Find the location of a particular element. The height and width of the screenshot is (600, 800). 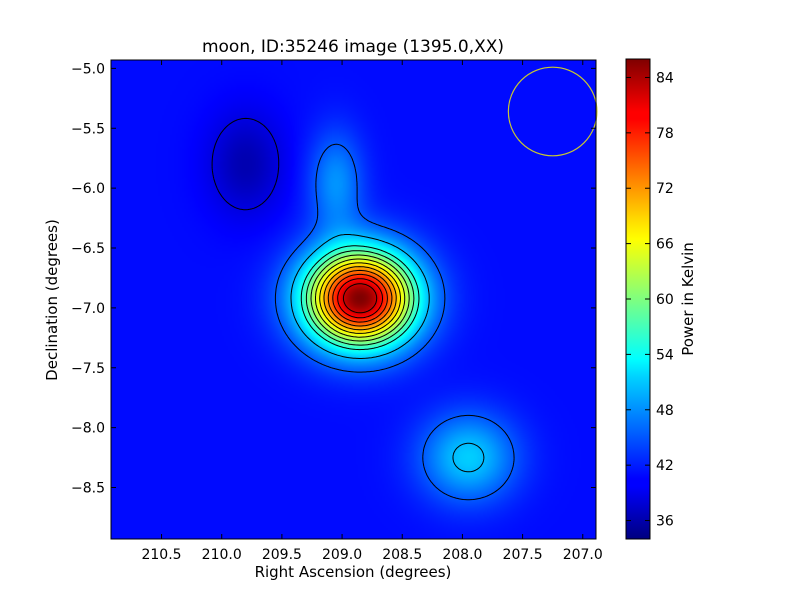

colorbar: 36 42 48 54 60 66 72 78 84 Power in Kelvin is located at coordinates (661, 299).